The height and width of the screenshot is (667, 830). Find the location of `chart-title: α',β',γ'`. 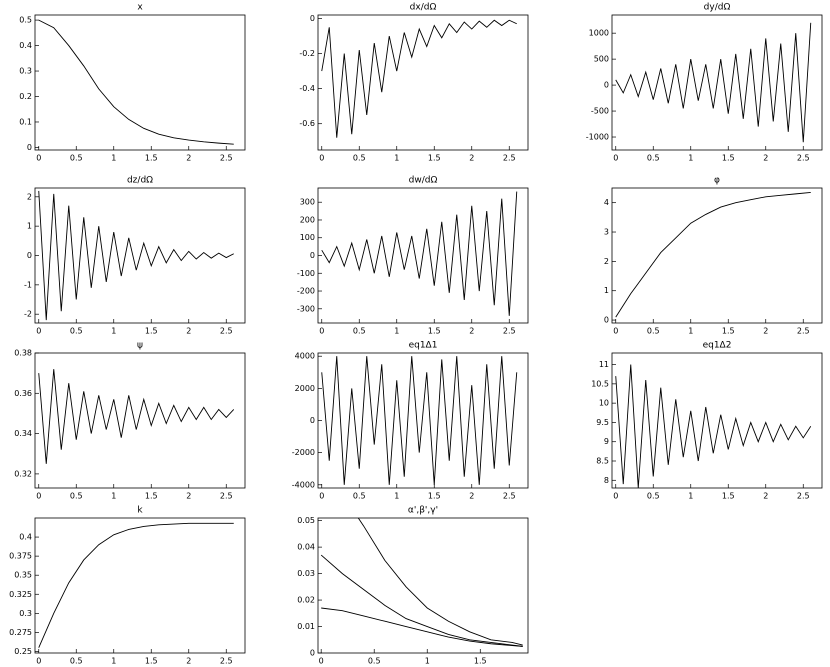

chart-title: α',β',γ' is located at coordinates (423, 511).